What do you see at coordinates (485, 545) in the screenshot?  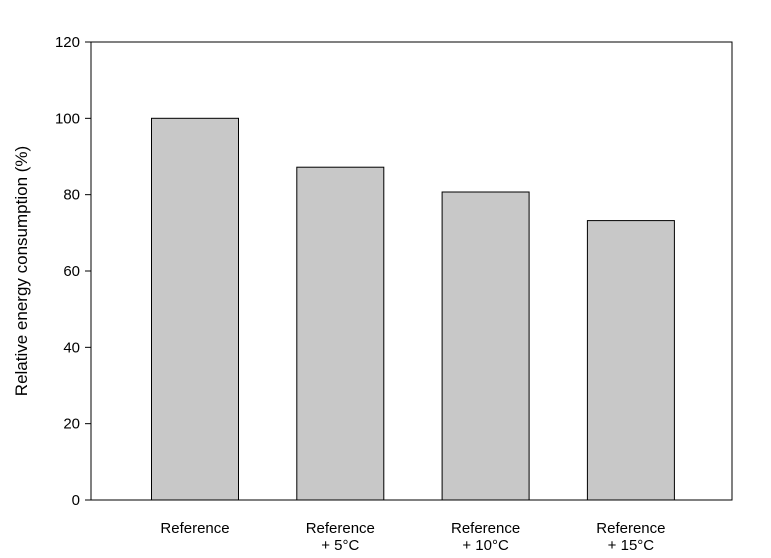 I see `x-tick-label: + 10°C` at bounding box center [485, 545].